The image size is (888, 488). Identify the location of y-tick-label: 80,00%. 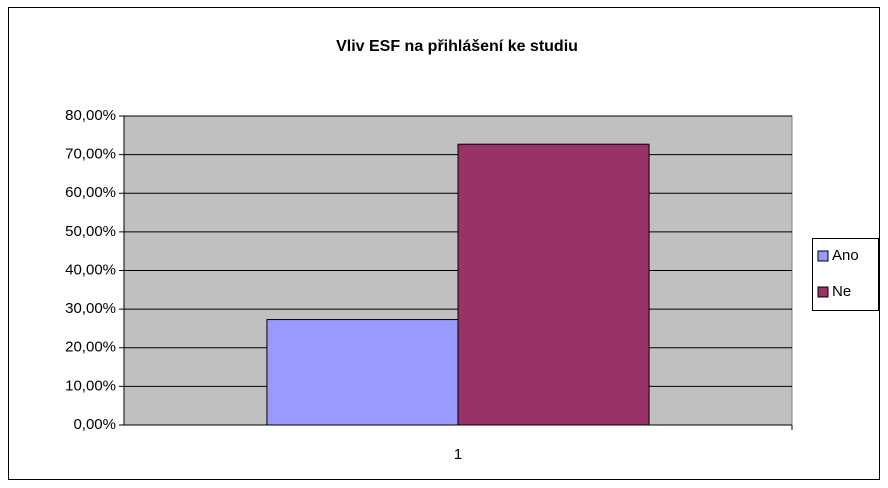
(90, 115).